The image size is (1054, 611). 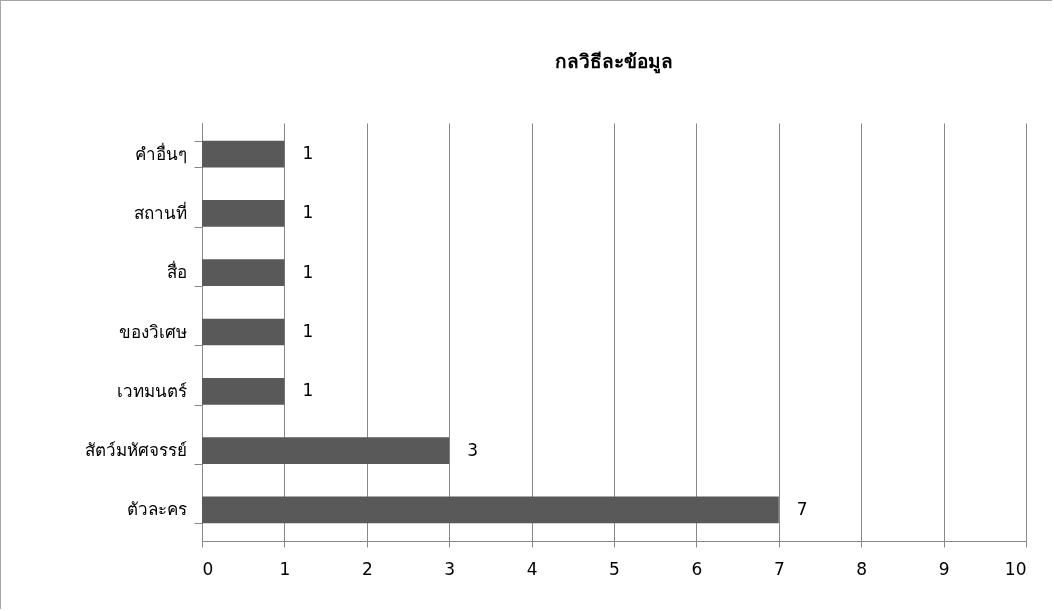 I want to click on x-tick-label: 8, so click(x=862, y=568).